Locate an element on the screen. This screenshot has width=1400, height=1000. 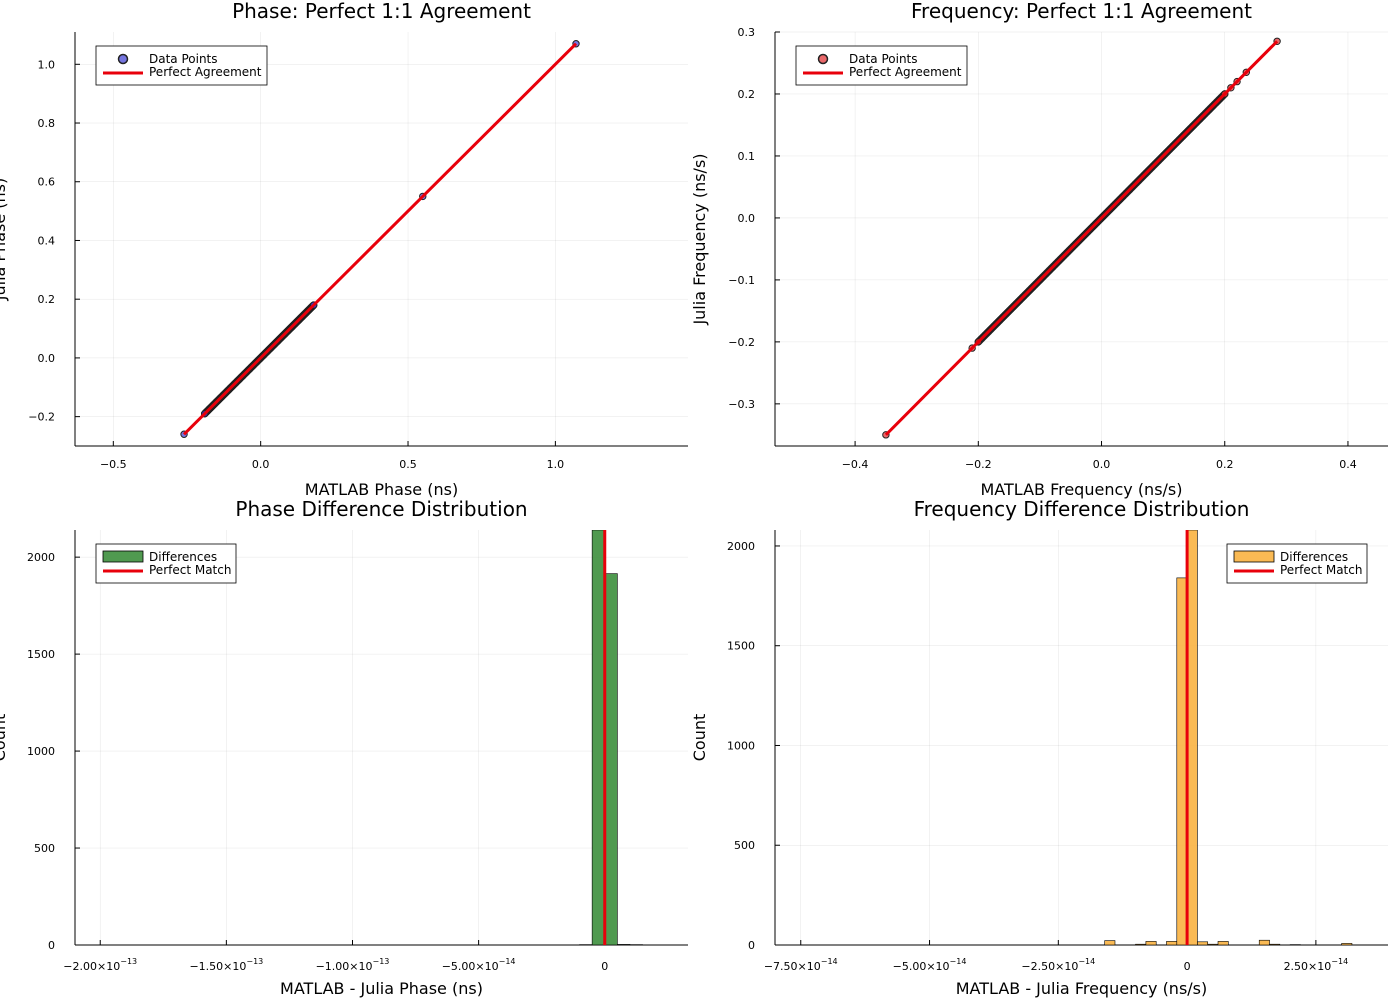
x-tick-mantissa: −2.50×10 is located at coordinates (1049, 966).